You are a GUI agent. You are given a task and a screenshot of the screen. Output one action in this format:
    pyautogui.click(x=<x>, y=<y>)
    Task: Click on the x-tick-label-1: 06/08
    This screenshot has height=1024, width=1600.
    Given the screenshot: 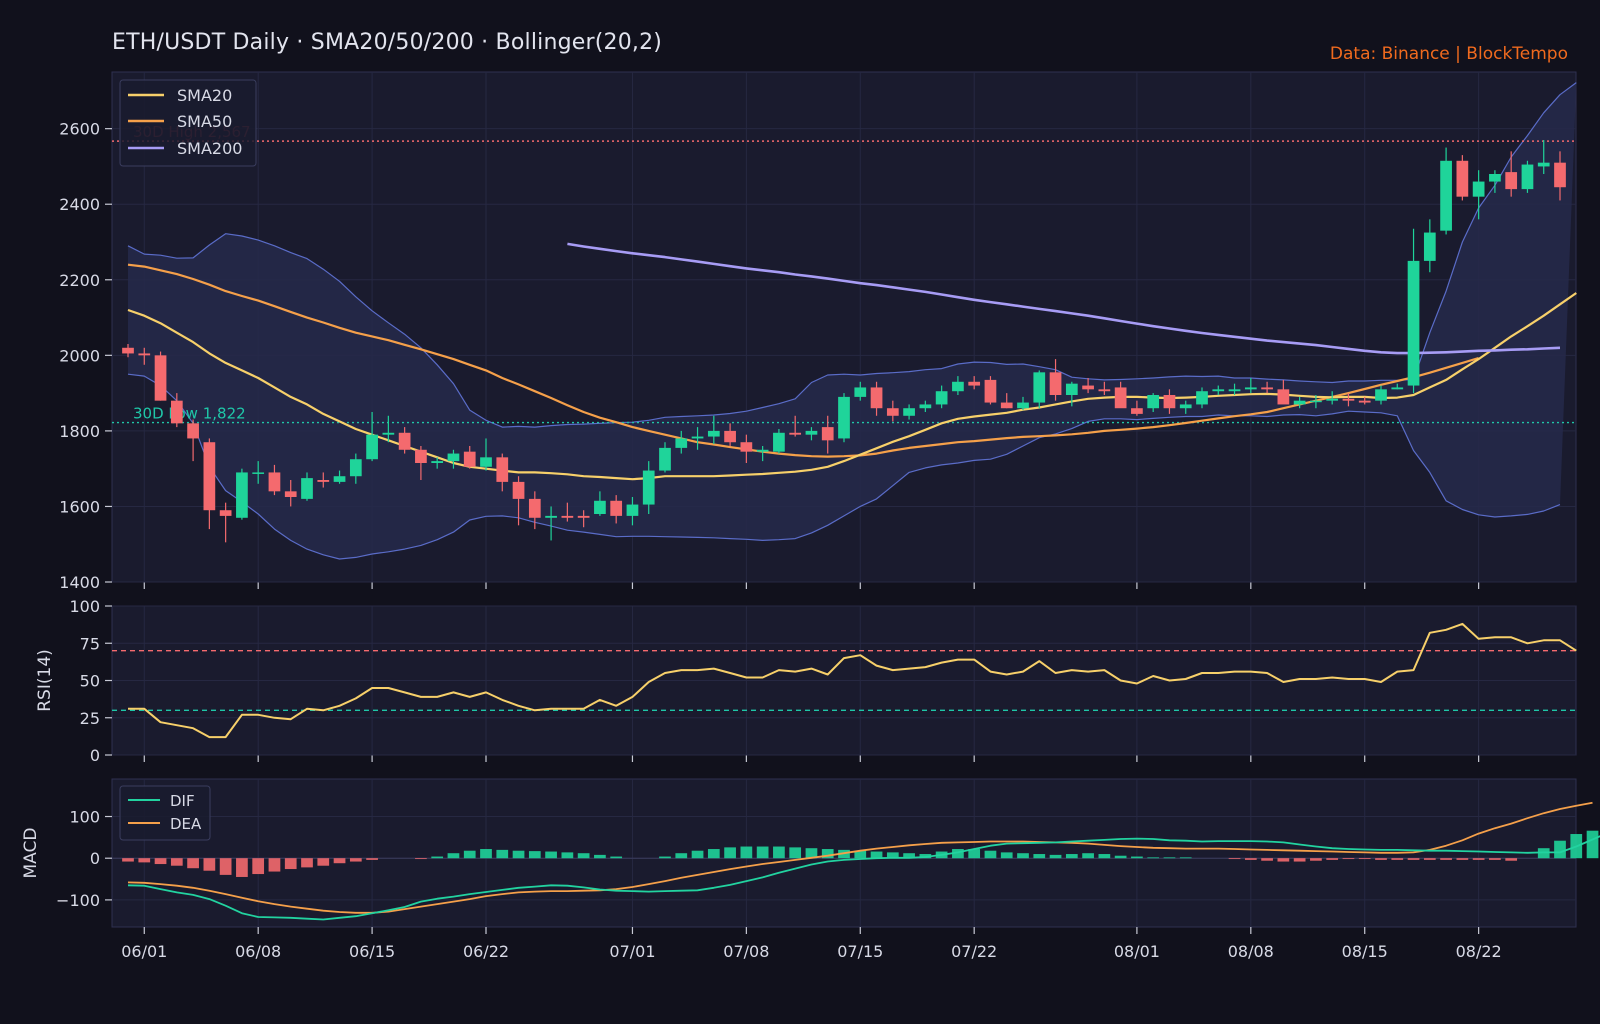 What is the action you would take?
    pyautogui.click(x=258, y=951)
    